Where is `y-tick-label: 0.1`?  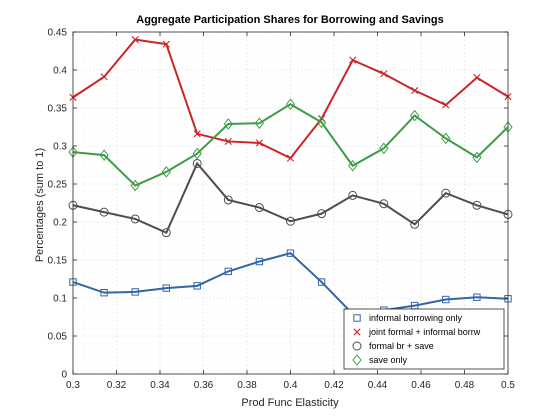 y-tick-label: 0.1 is located at coordinates (60, 299).